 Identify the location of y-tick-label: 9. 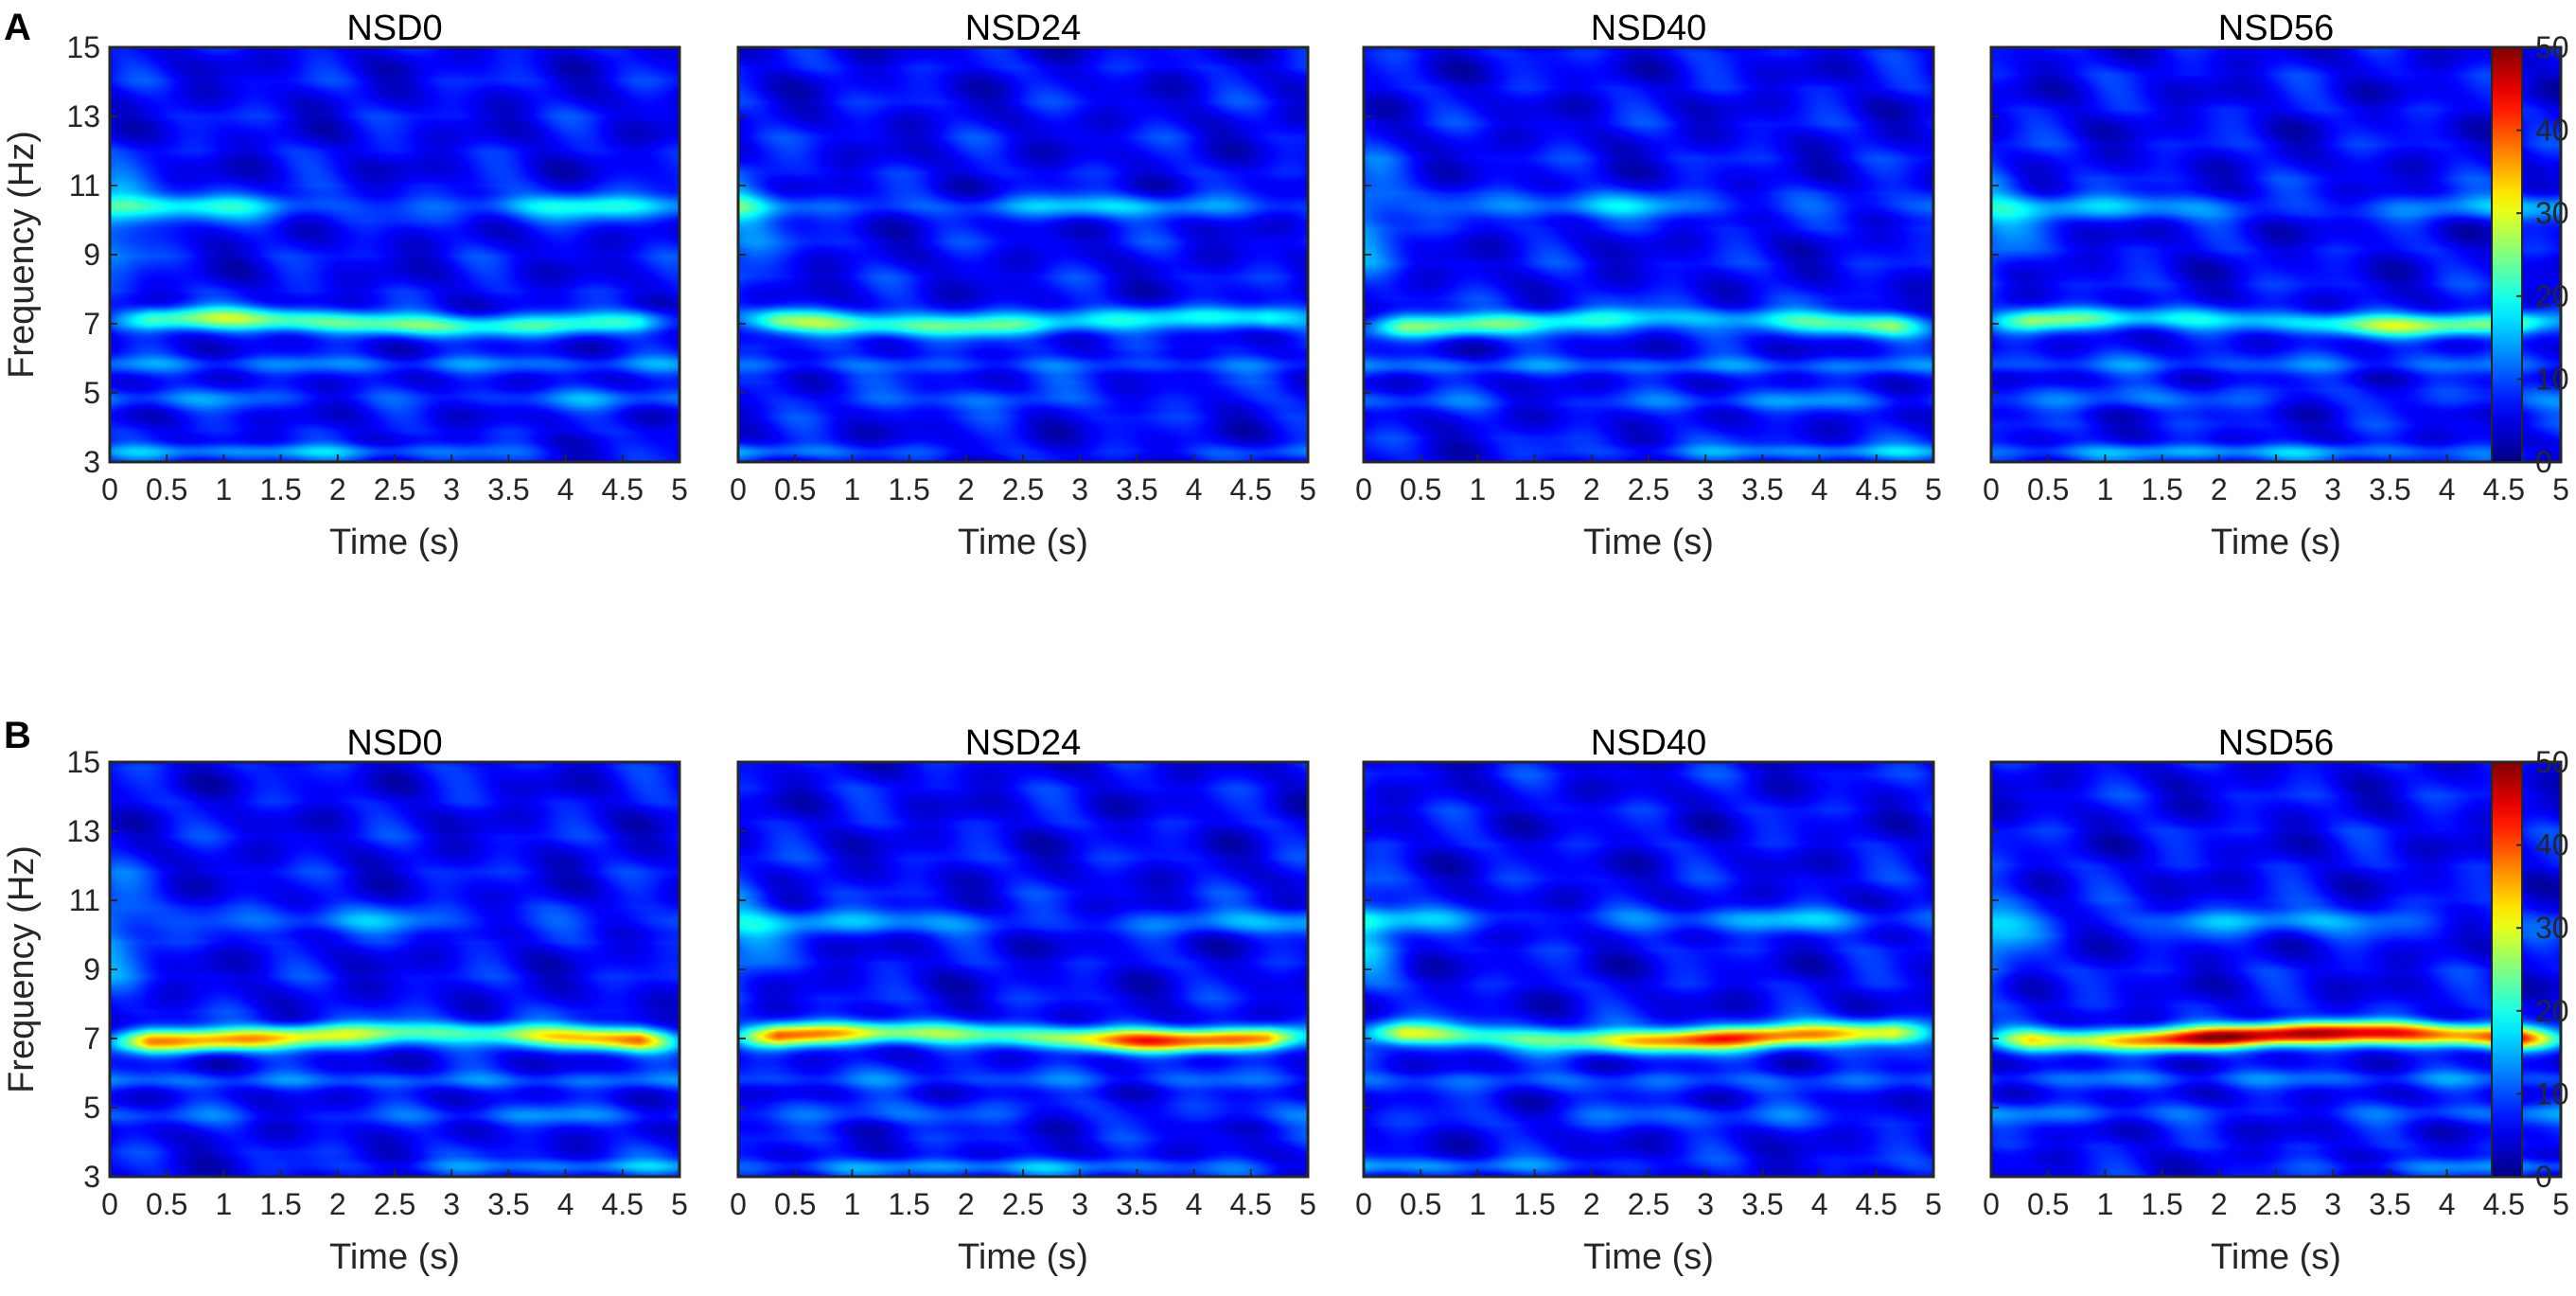
(91, 969).